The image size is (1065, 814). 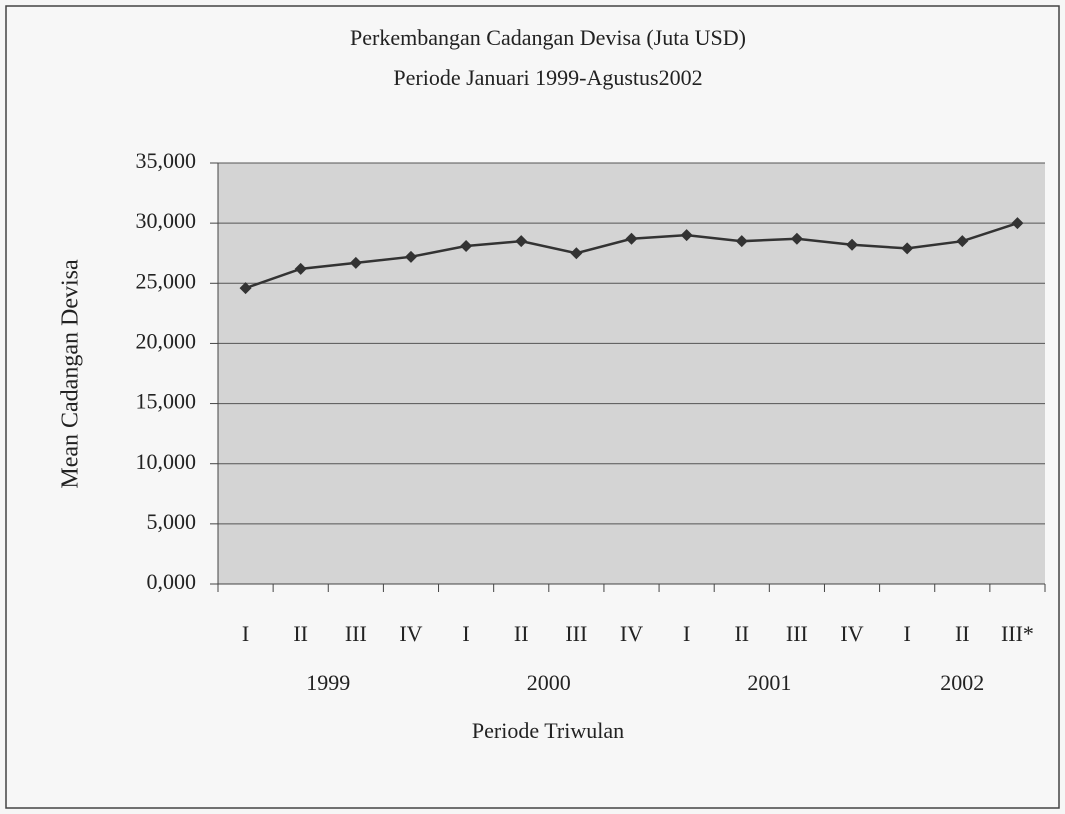 What do you see at coordinates (548, 37) in the screenshot?
I see `chart-title: Perkembangan Cadangan Devisa (Juta USD)` at bounding box center [548, 37].